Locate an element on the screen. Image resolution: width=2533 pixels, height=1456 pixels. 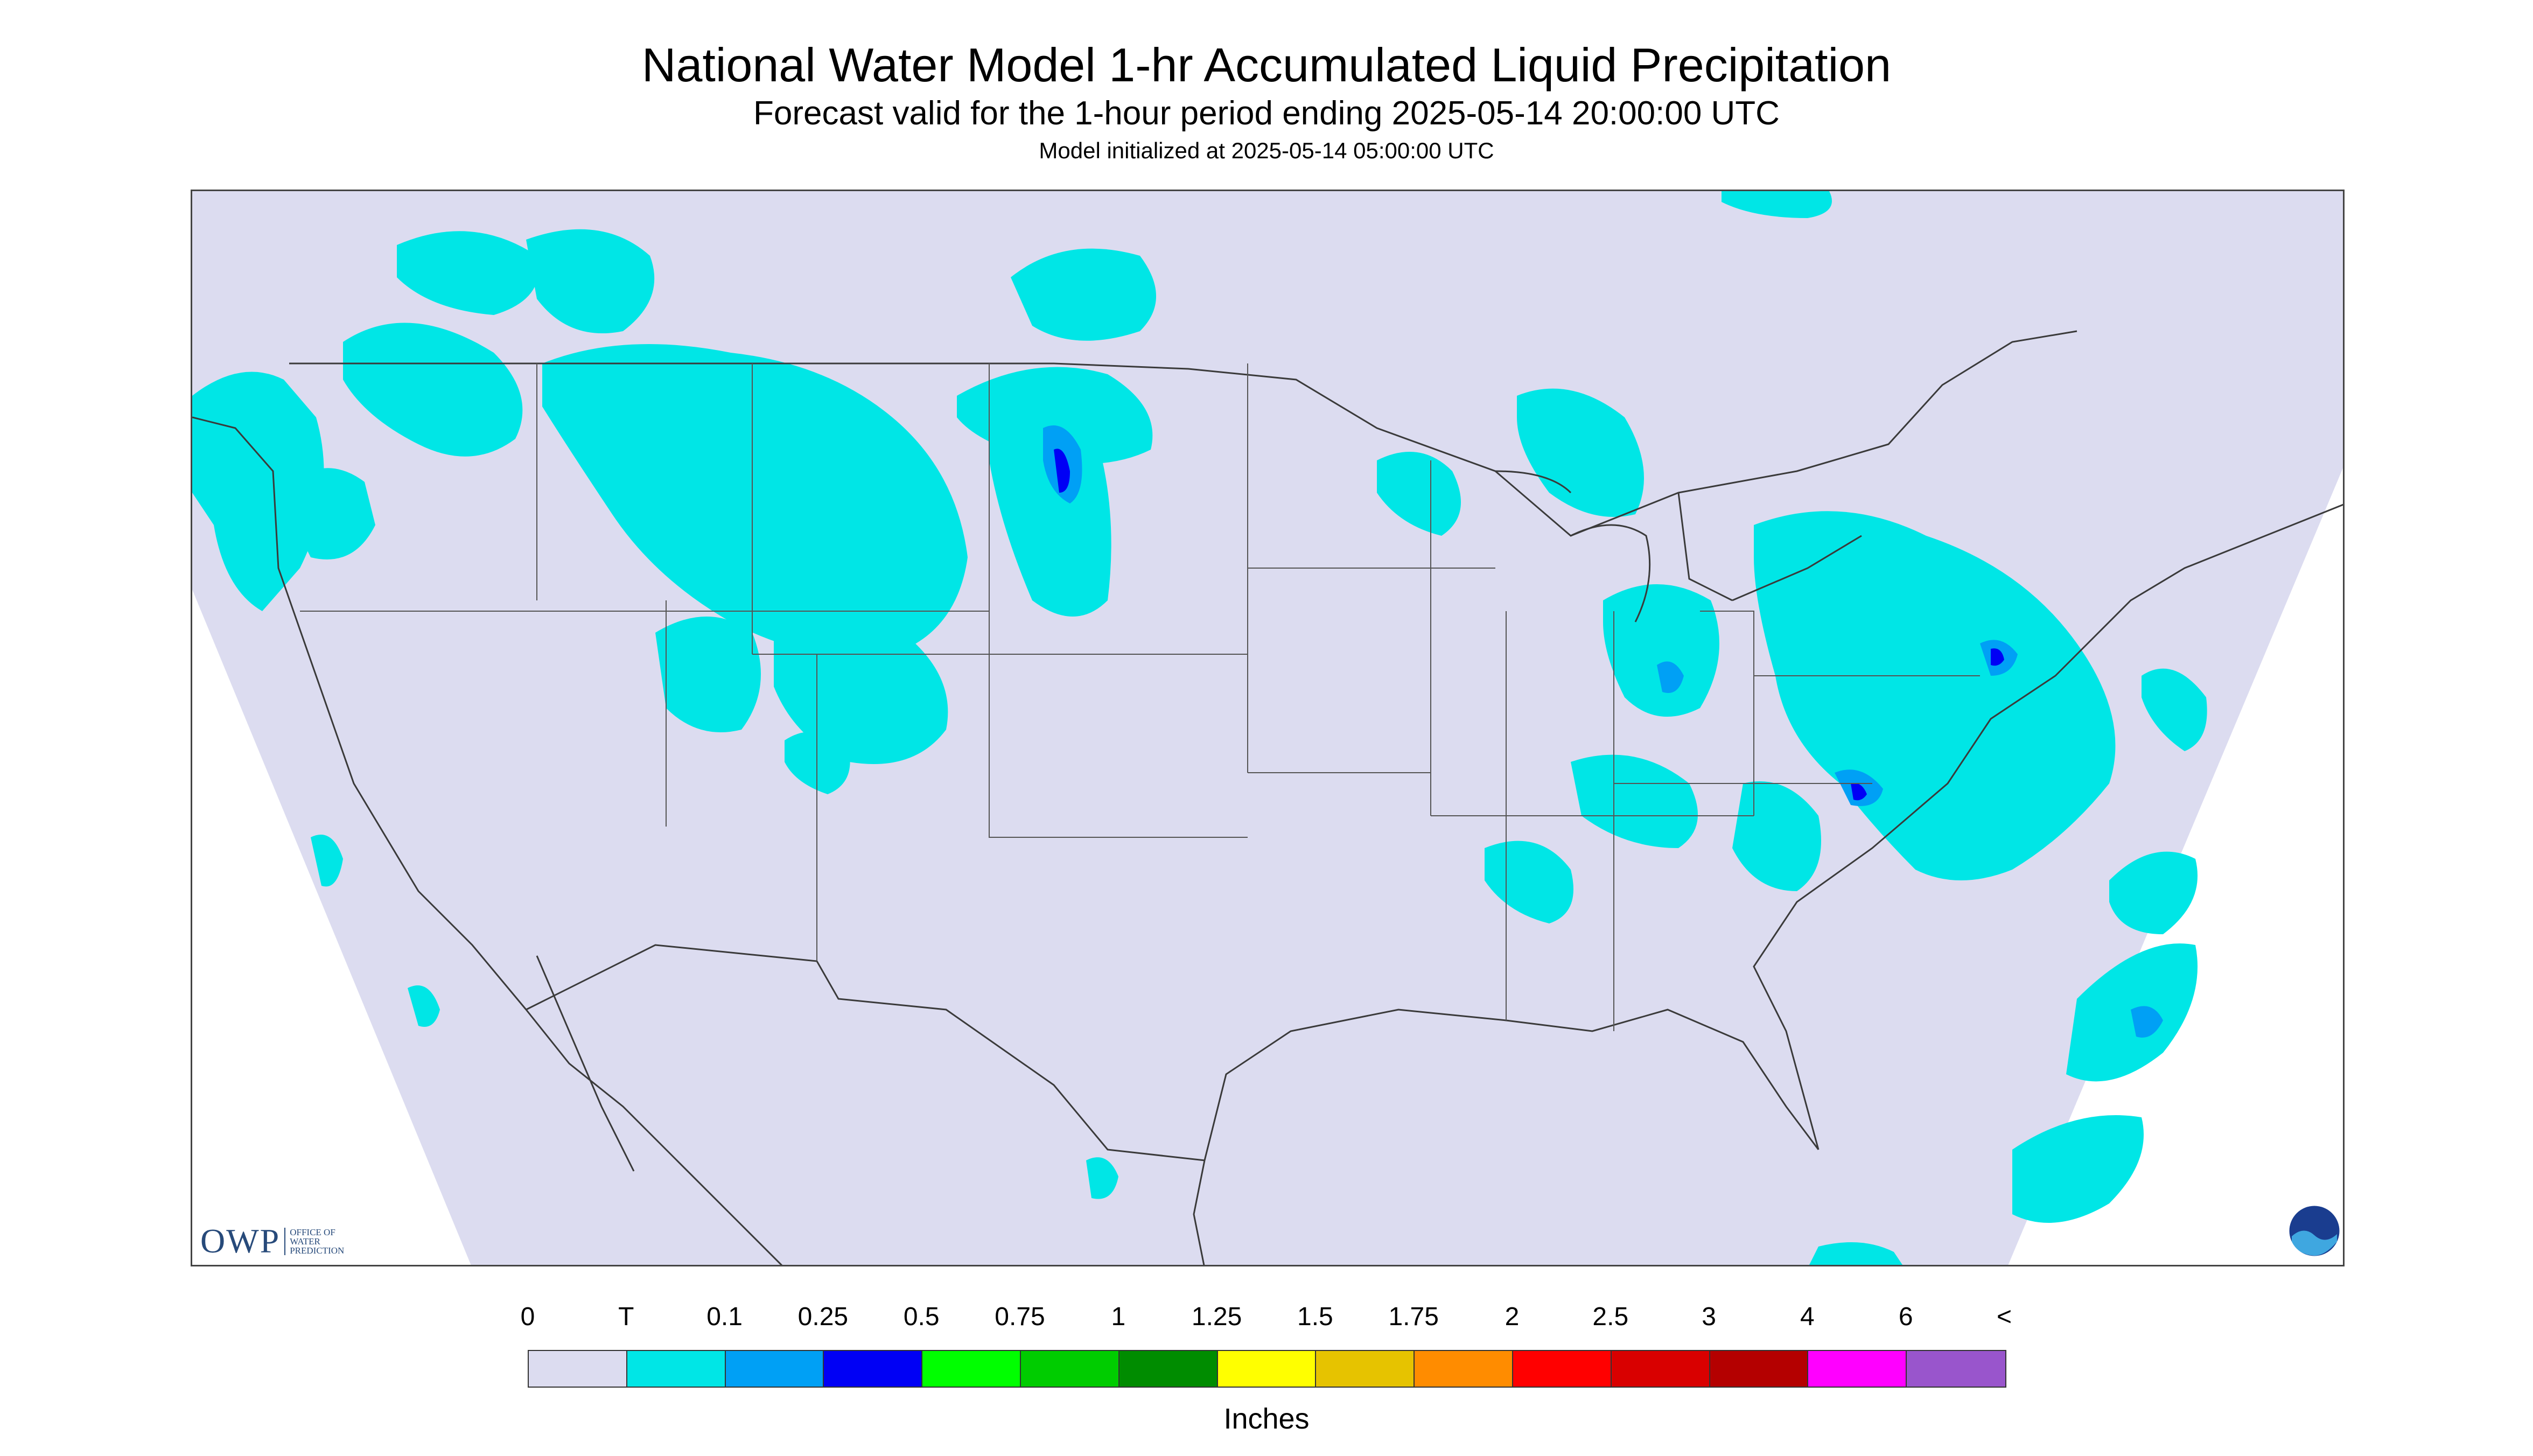
owp-logo: OWP OFFICE OF WATER PREDICTION is located at coordinates (282, 1241).